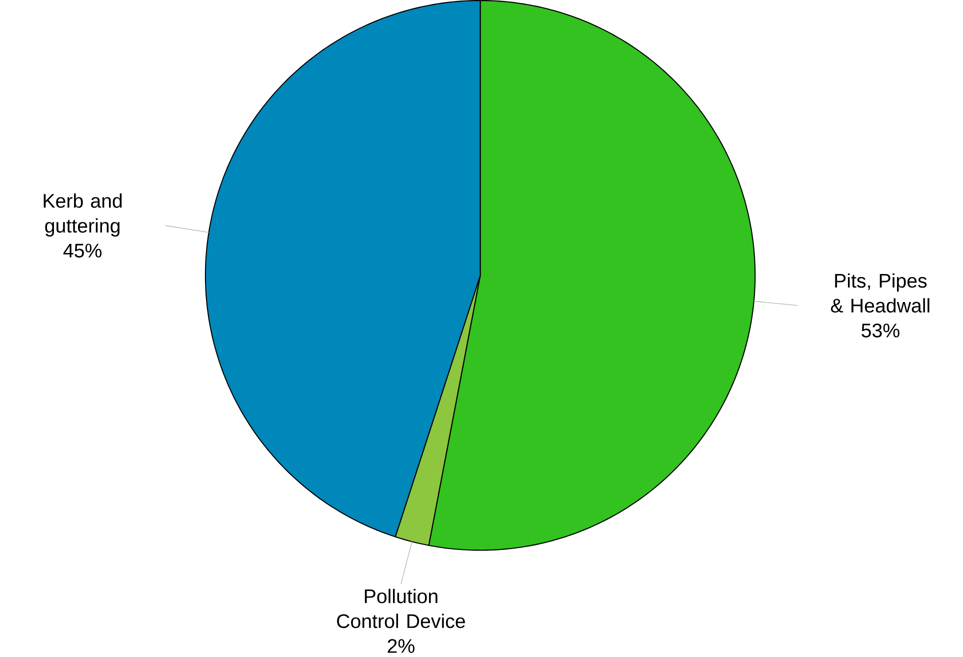 The width and height of the screenshot is (963, 657). I want to click on data-label: 2%, so click(401, 645).